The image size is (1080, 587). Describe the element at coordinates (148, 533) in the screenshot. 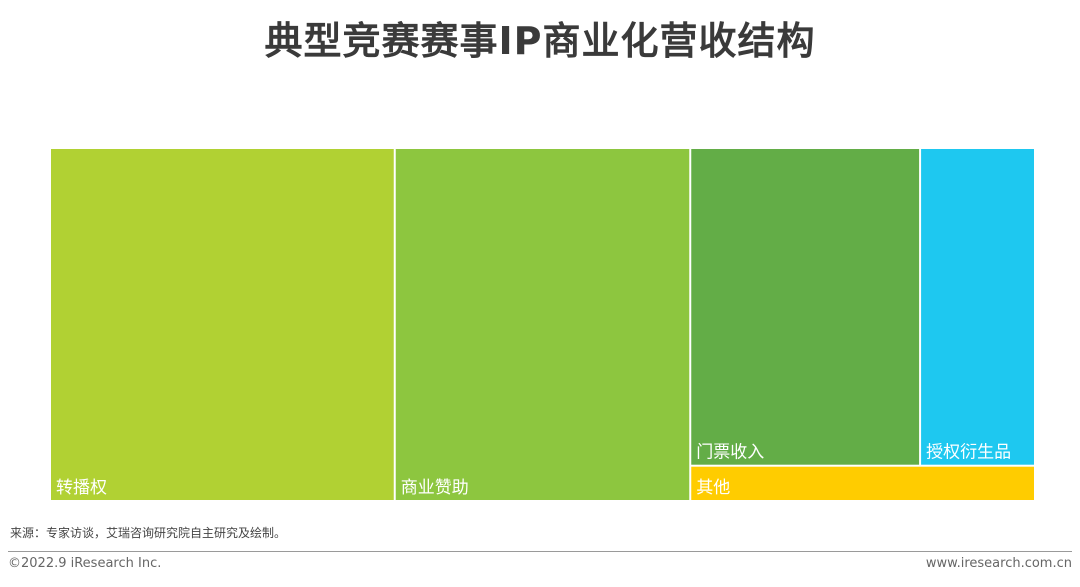

I see `source-note: 来源：专家访谈，艾瑞咨询研究院自主研究及绘制。` at that location.